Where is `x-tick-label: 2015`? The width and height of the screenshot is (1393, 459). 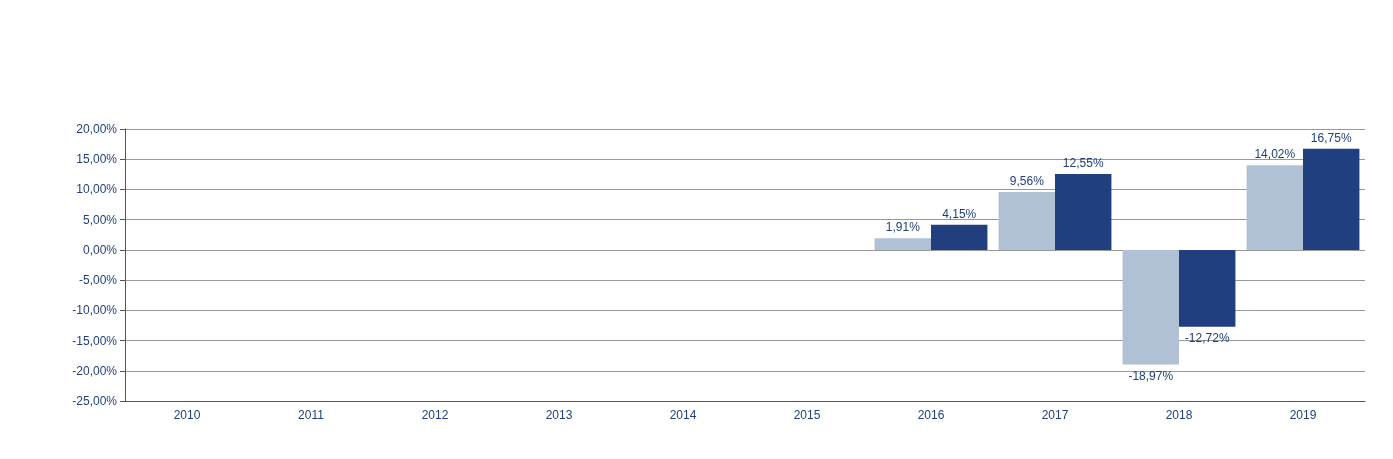 x-tick-label: 2015 is located at coordinates (807, 415).